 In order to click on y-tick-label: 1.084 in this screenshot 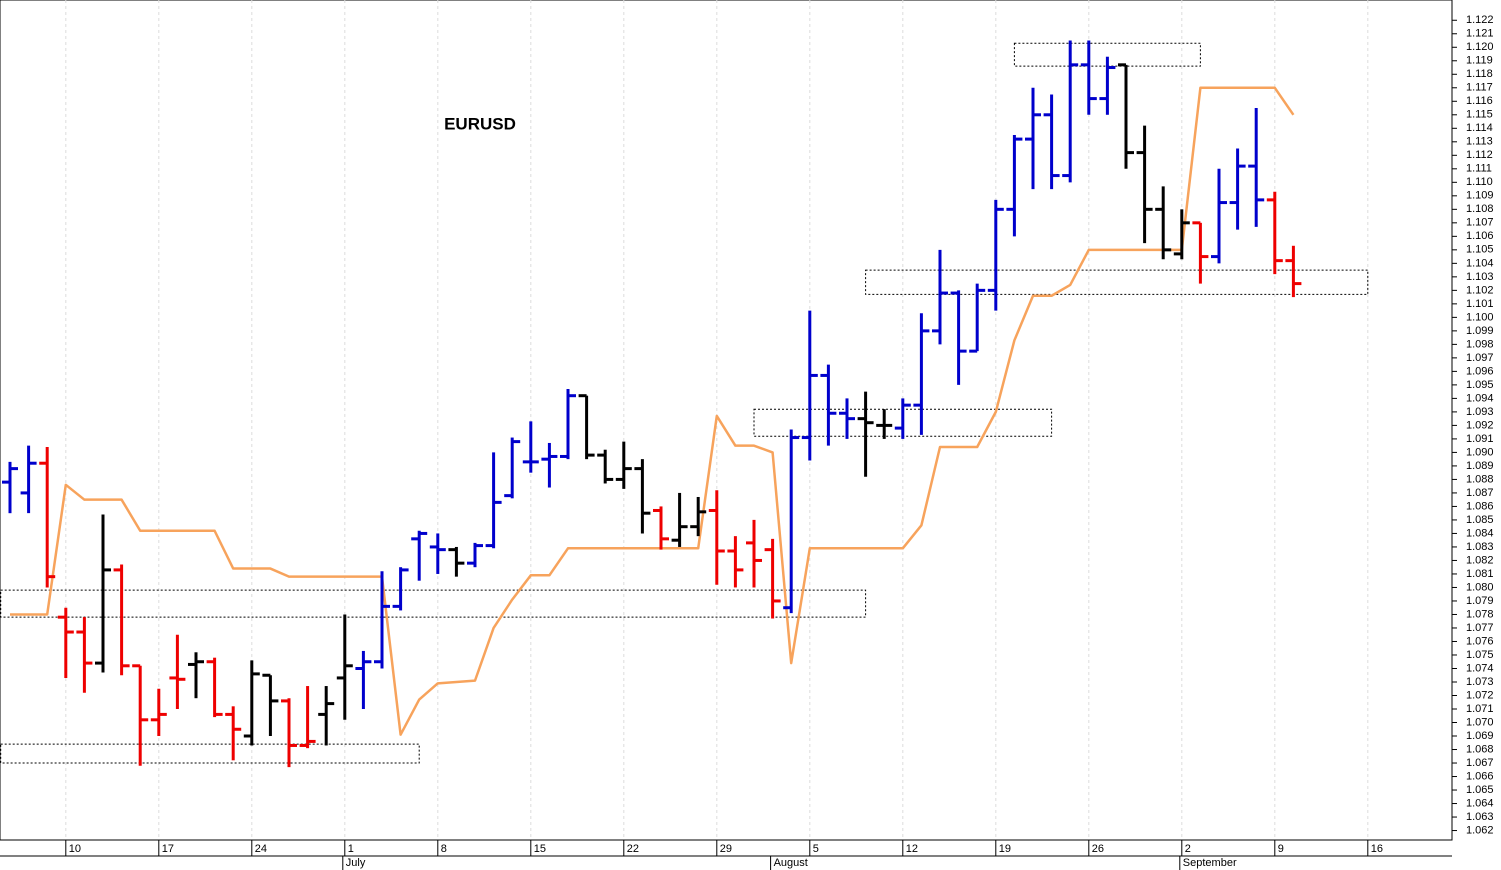, I will do `click(1480, 533)`.